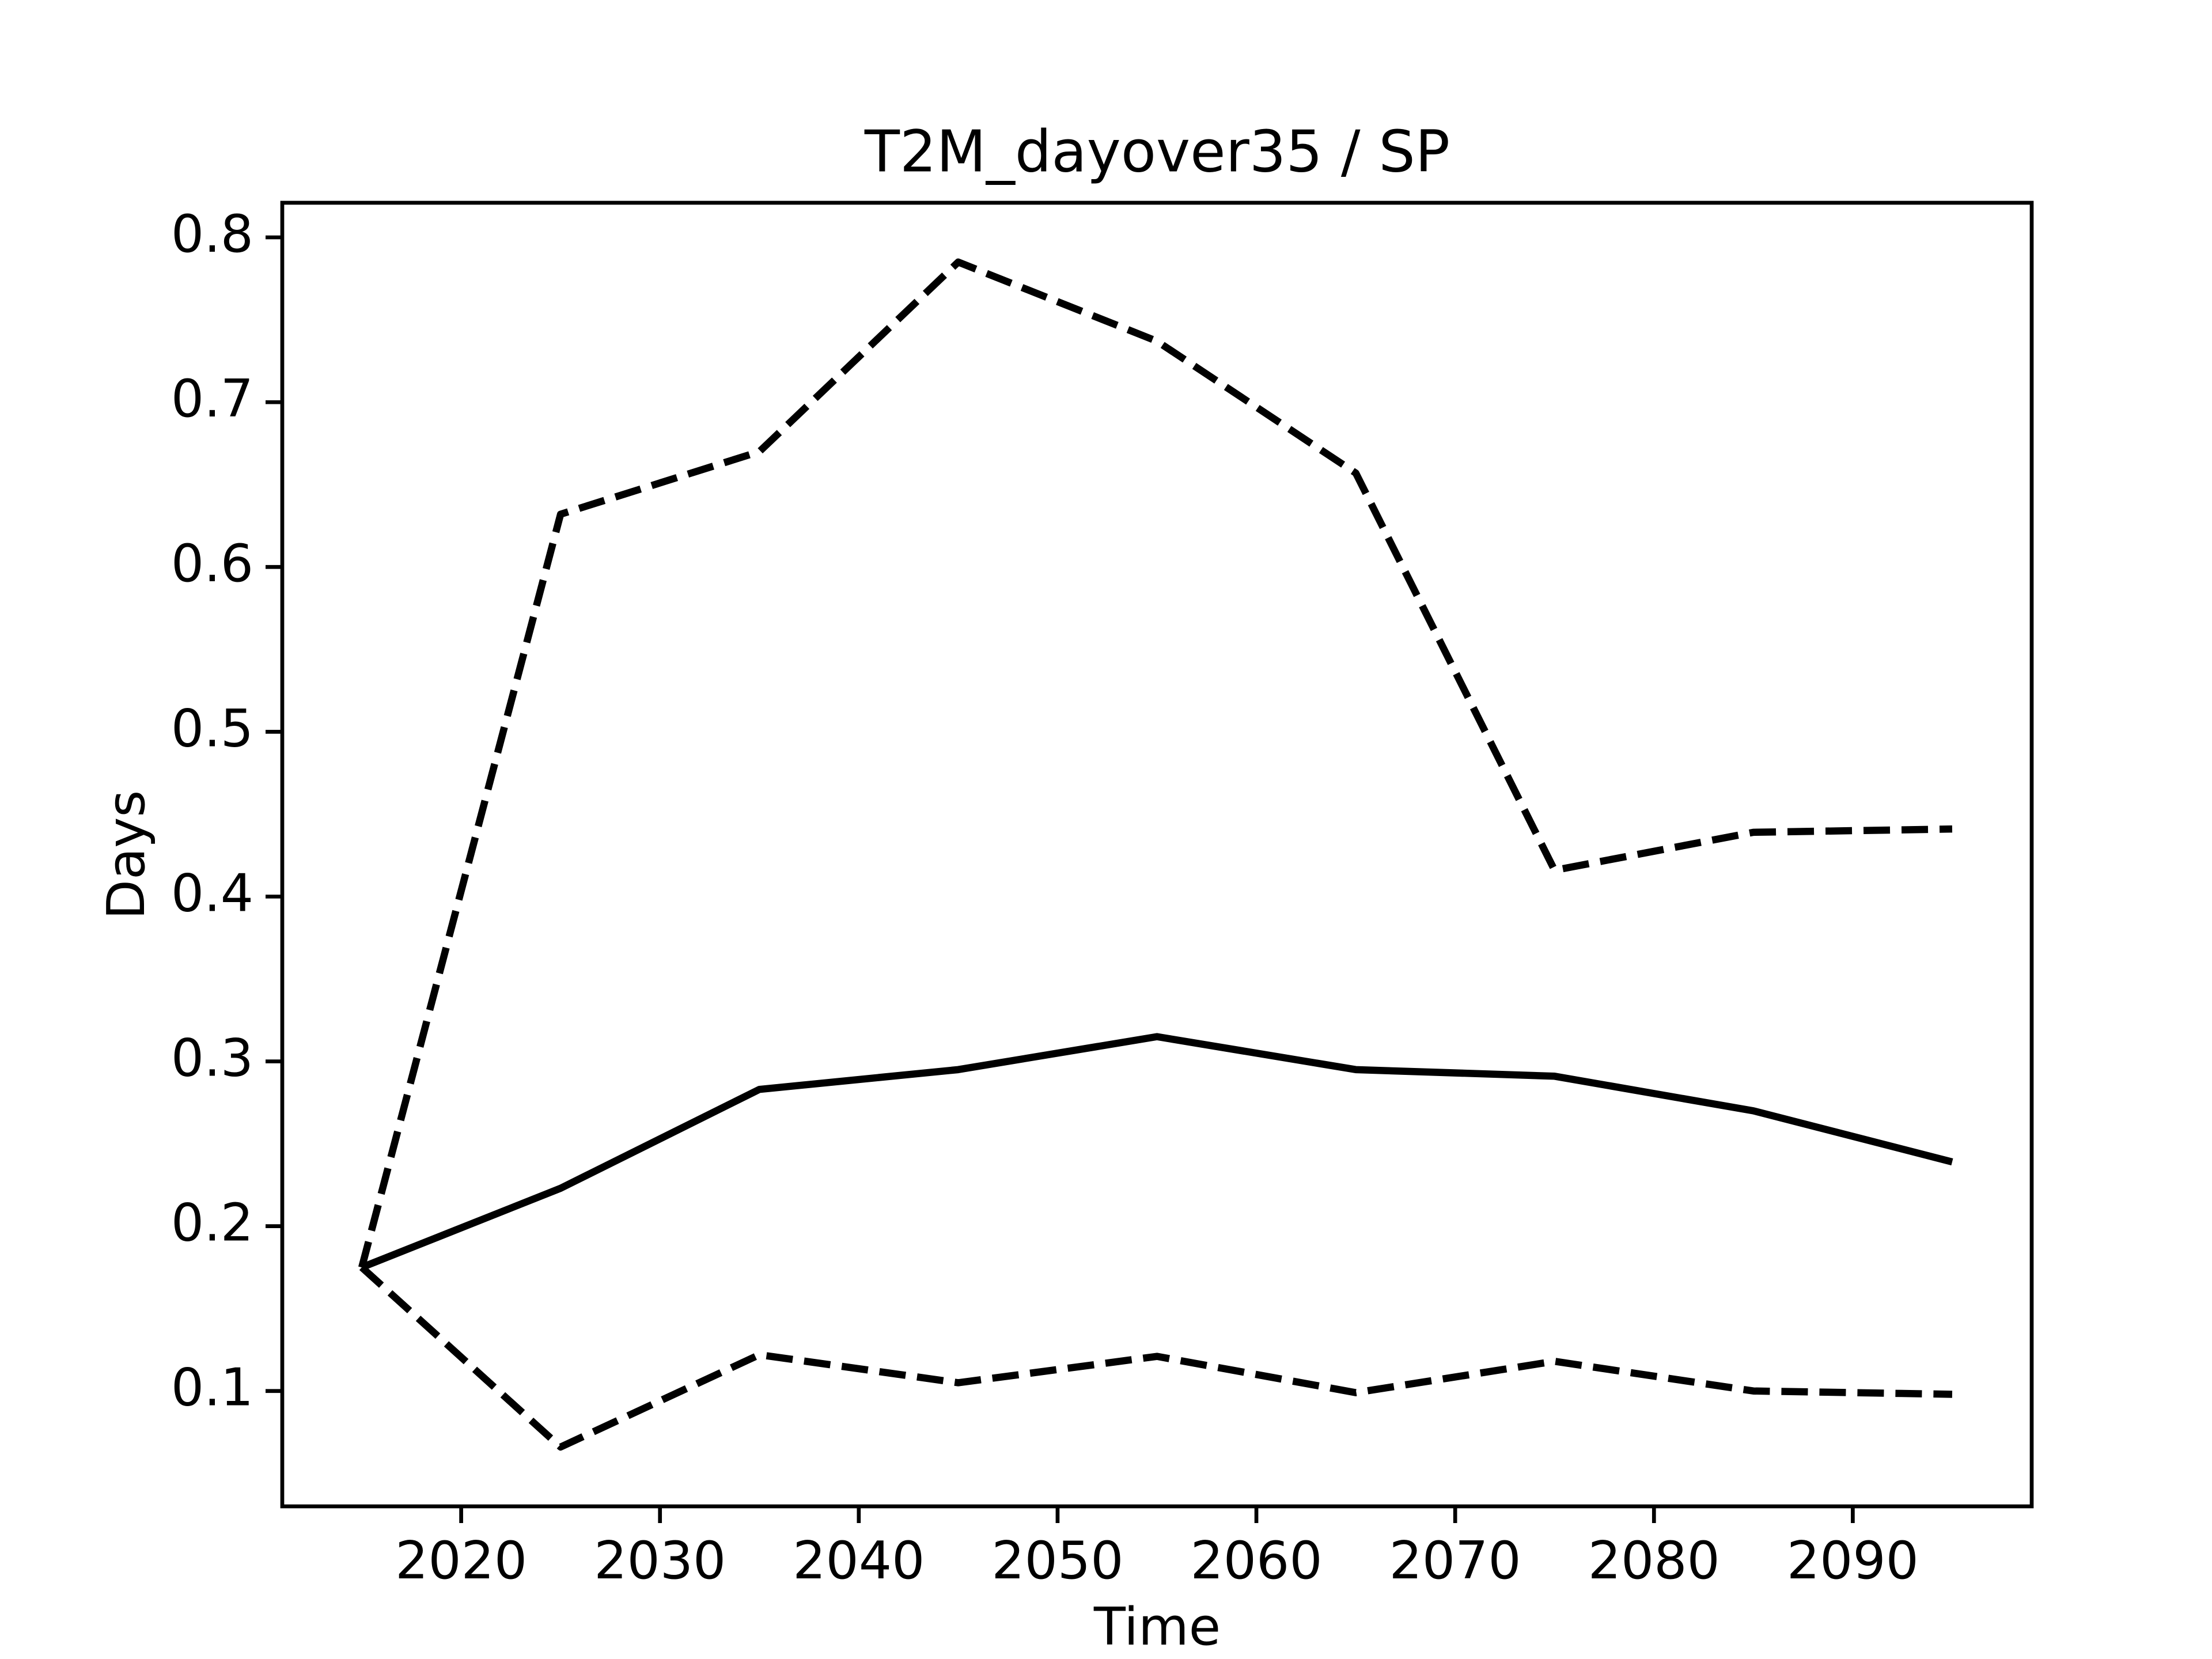  Describe the element at coordinates (1853, 1561) in the screenshot. I see `x-tick-label: 2090` at that location.